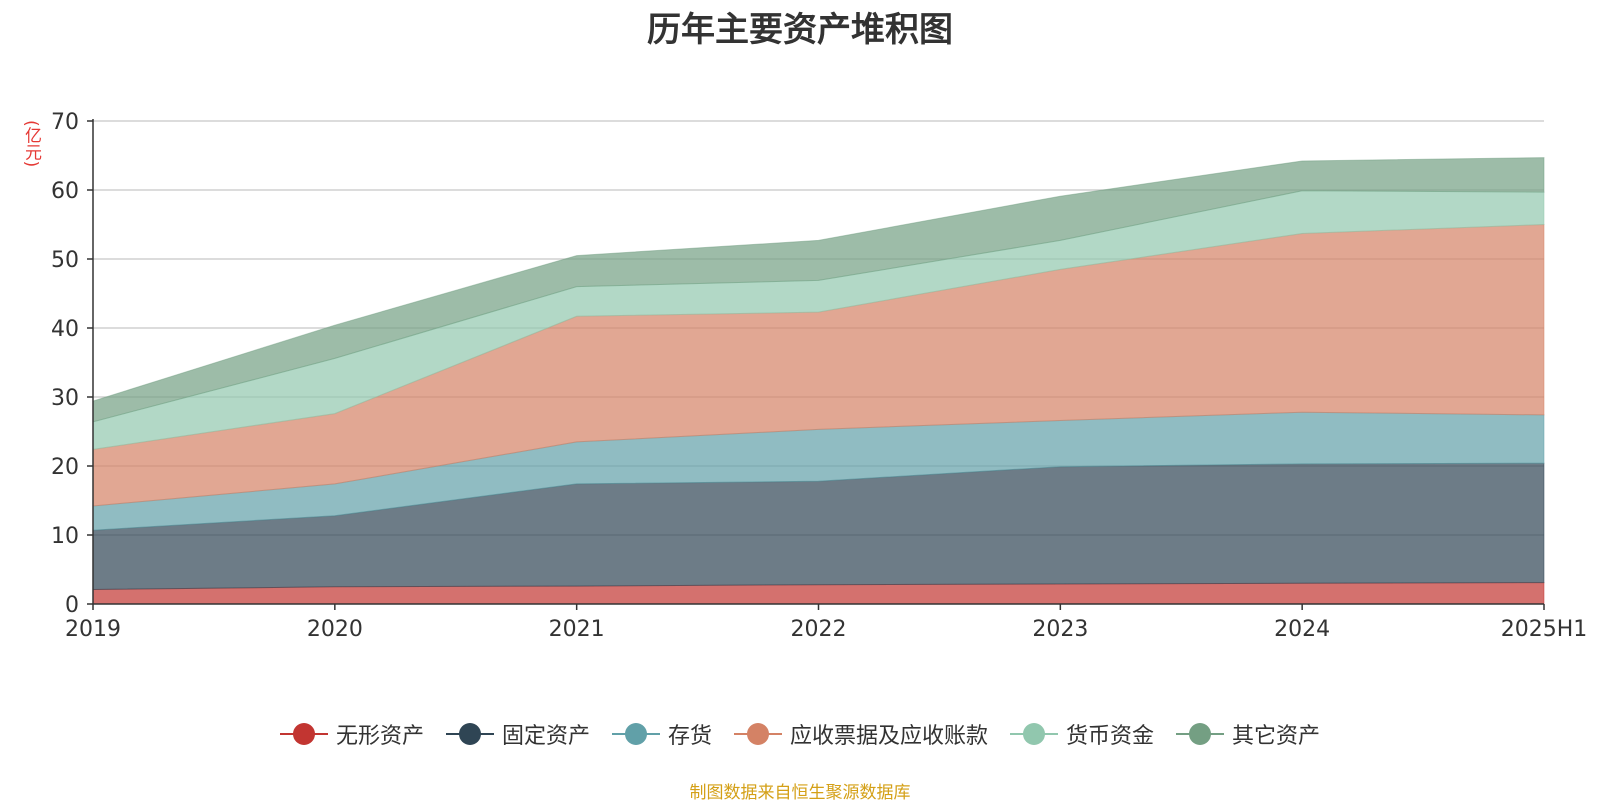 The width and height of the screenshot is (1600, 803). Describe the element at coordinates (800, 793) in the screenshot. I see `source-note: 制图数据来自恒生聚源数据库` at that location.